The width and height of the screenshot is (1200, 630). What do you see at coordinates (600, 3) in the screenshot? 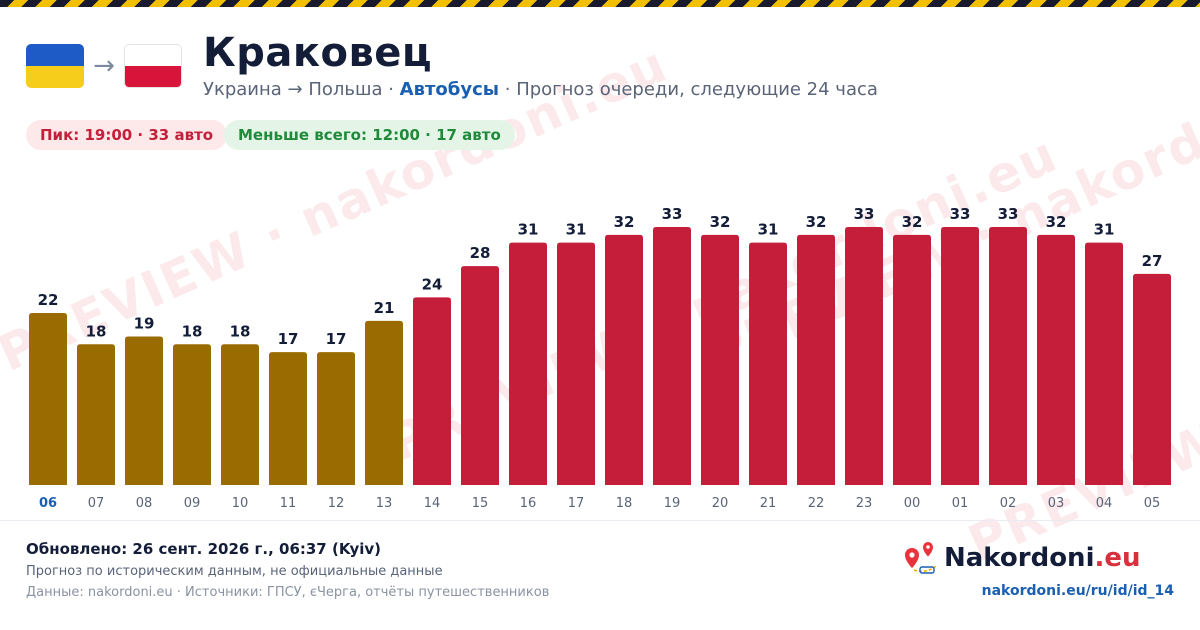
I see `hazard-stripe` at bounding box center [600, 3].